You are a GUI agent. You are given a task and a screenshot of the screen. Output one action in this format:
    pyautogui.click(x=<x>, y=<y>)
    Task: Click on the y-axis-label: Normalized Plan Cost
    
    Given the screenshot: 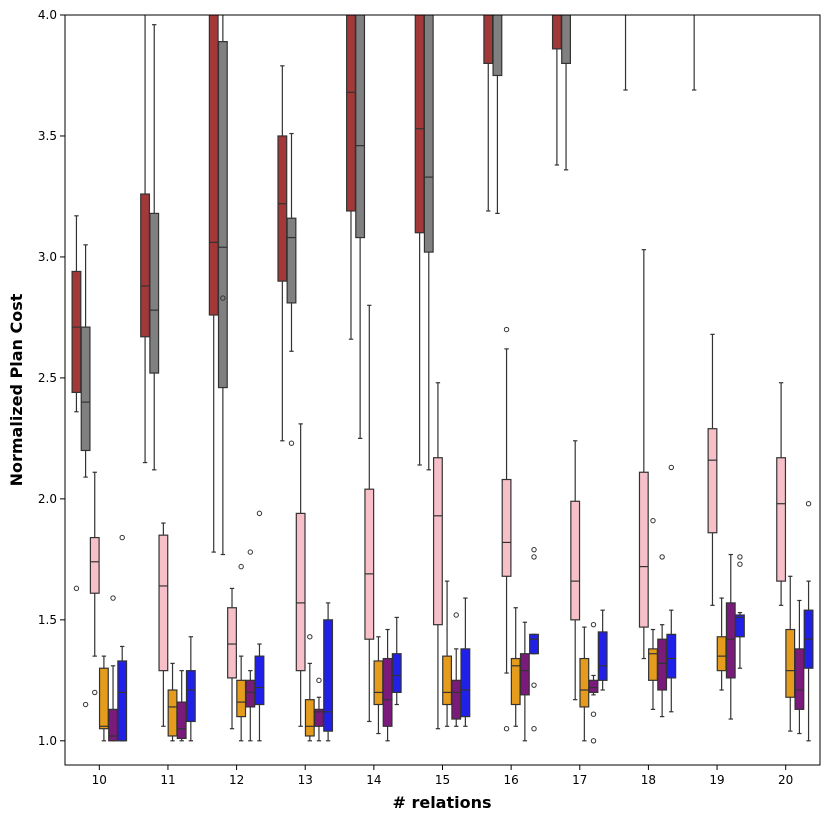 What is the action you would take?
    pyautogui.click(x=16, y=389)
    